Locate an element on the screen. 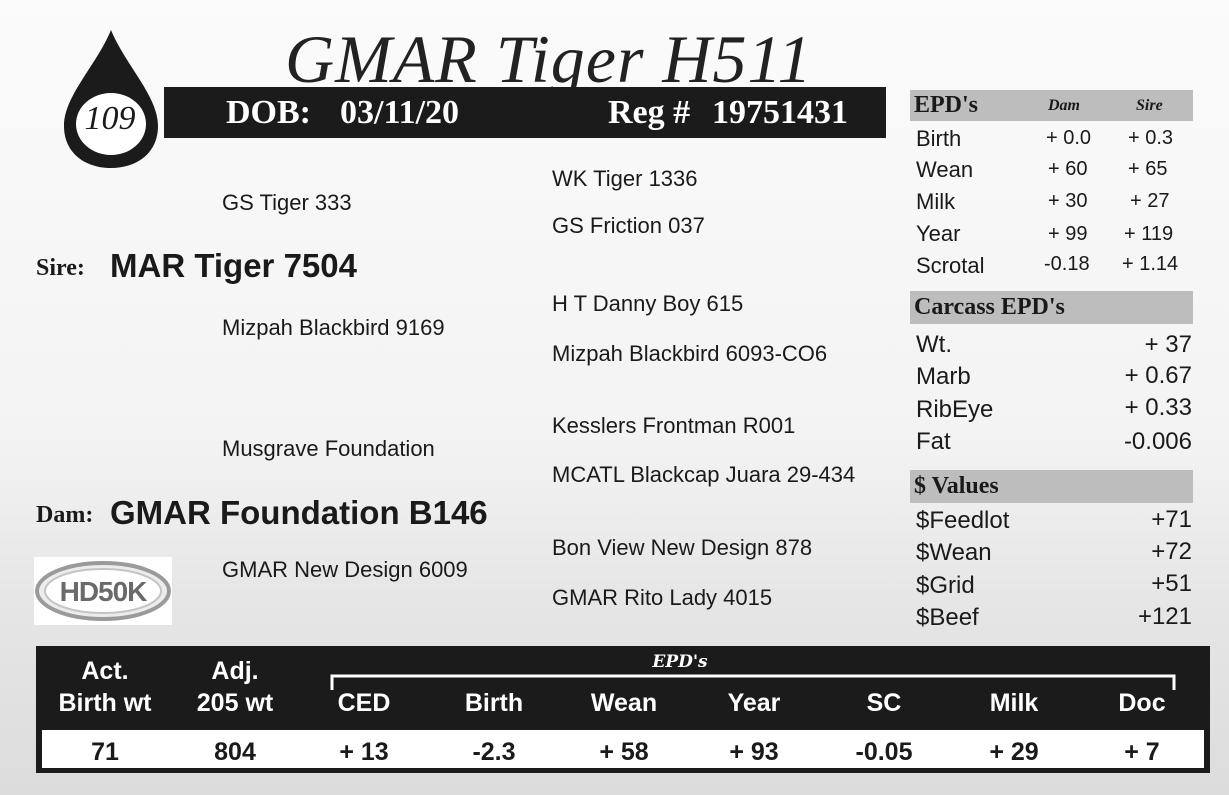  wean-value: + 58 is located at coordinates (624, 752).